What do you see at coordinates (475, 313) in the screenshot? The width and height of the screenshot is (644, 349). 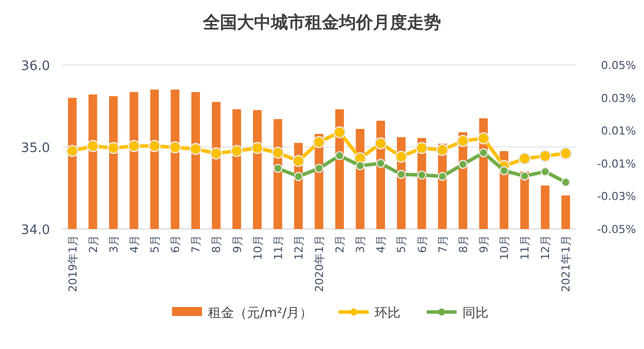 I see `legend-label: 同比` at bounding box center [475, 313].